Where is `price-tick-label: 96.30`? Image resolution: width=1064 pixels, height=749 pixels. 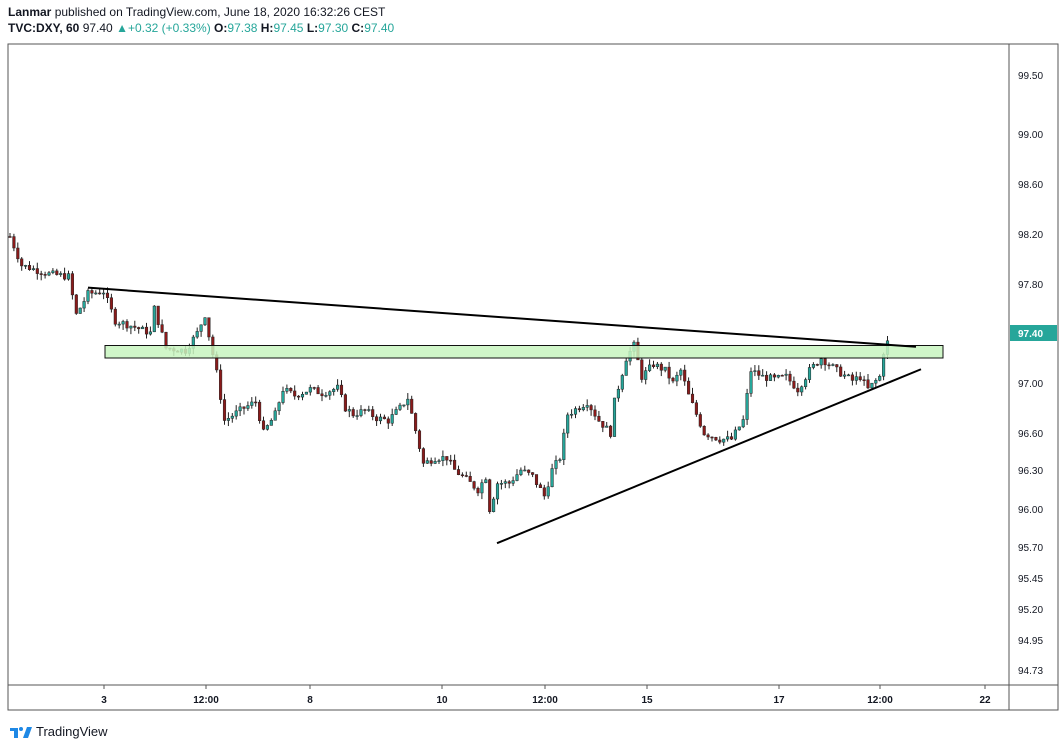
price-tick-label: 96.30 is located at coordinates (1030, 471).